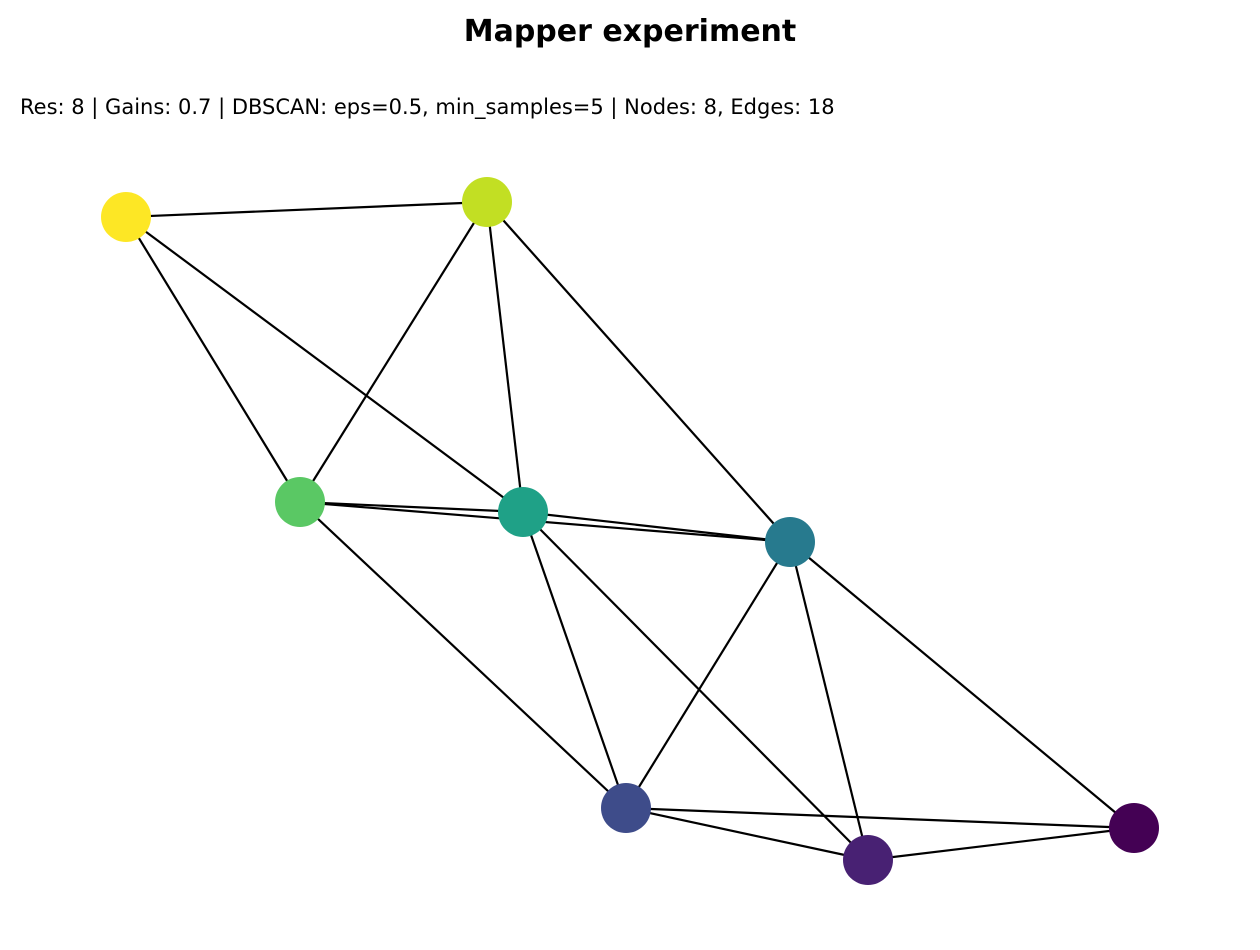 The image size is (1260, 950). What do you see at coordinates (868, 860) in the screenshot?
I see `graph-node-n1` at bounding box center [868, 860].